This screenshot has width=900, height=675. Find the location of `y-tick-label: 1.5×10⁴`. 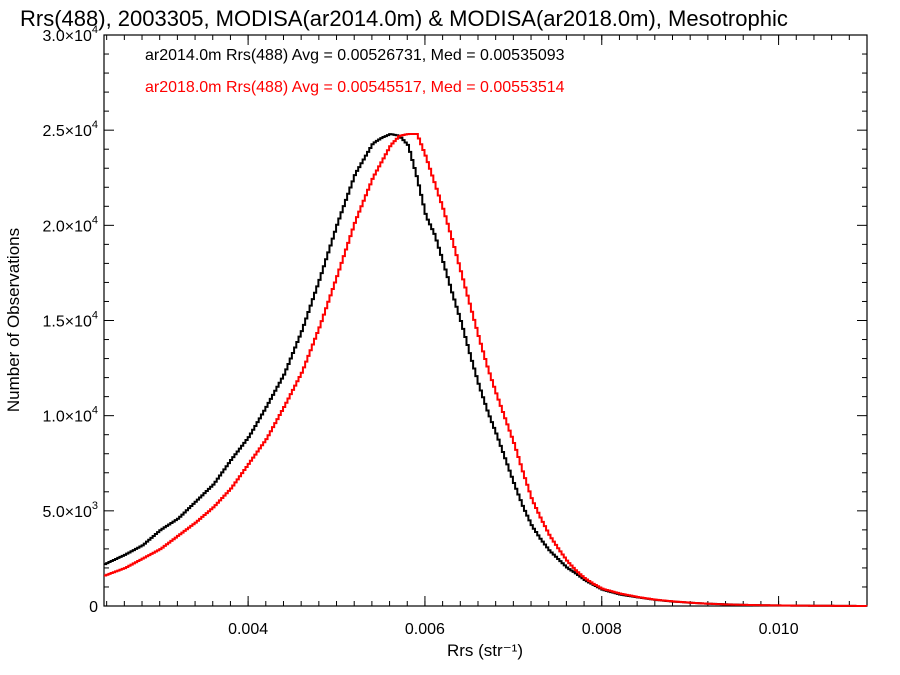

y-tick-label: 1.5×10⁴ is located at coordinates (70, 320).